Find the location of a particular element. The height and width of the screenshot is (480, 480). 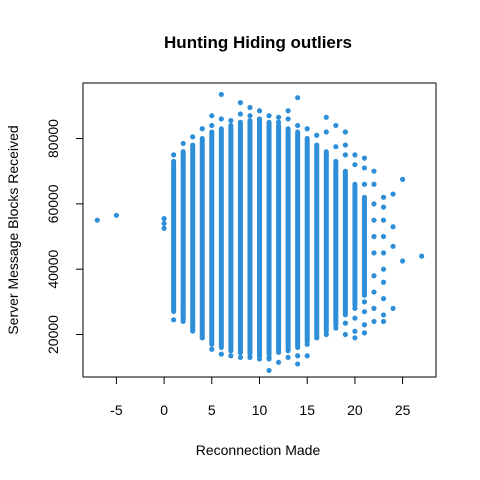

y-tick-label: 20000 is located at coordinates (53, 334).